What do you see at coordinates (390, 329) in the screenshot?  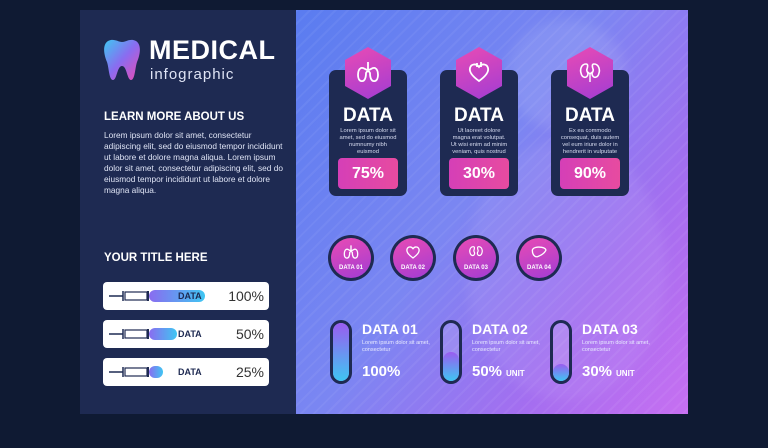 I see `gauge-title: DATA 01` at bounding box center [390, 329].